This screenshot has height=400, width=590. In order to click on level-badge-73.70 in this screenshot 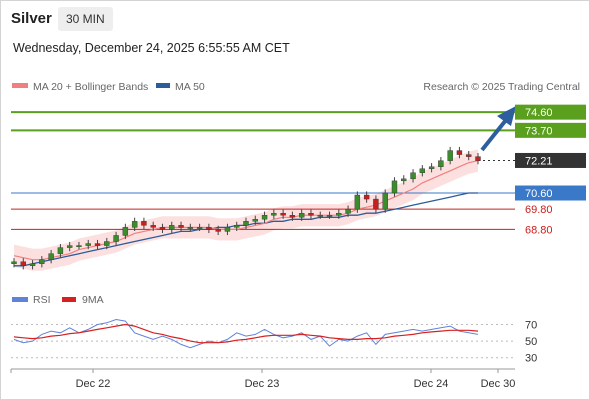, I will do `click(550, 130)`.